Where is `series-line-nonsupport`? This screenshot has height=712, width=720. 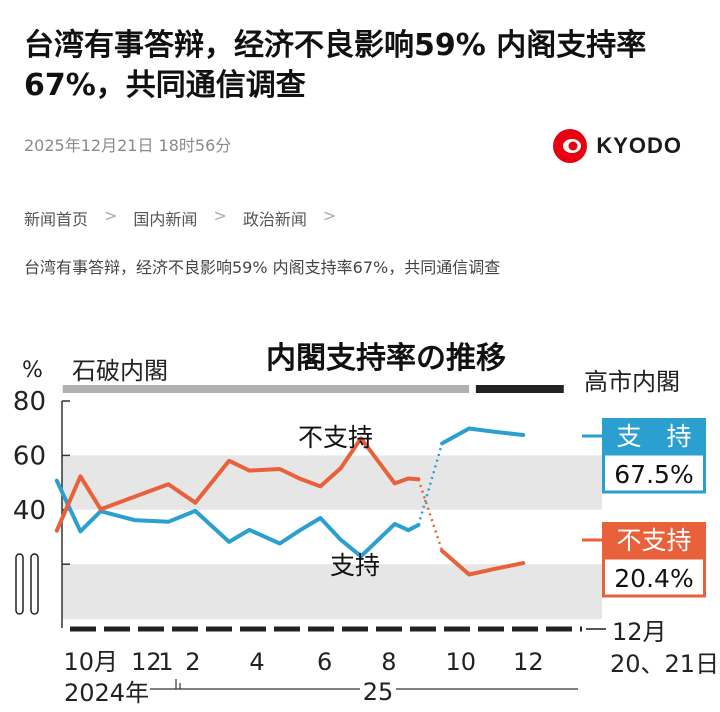 series-line-nonsupport is located at coordinates (237, 484).